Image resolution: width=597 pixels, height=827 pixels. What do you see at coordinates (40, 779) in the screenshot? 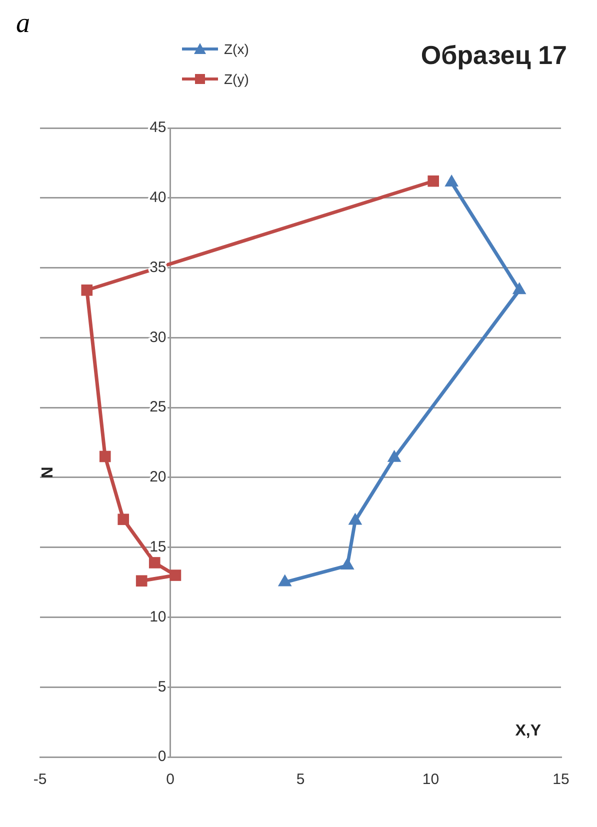
I see `x-tick-label: -5` at bounding box center [40, 779].